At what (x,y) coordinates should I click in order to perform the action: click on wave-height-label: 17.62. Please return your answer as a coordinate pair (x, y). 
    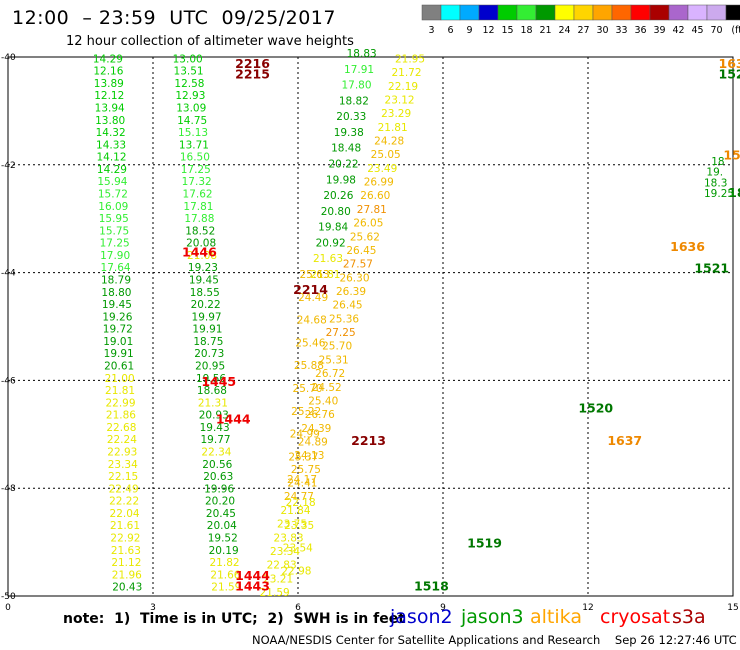
    Looking at the image, I should click on (198, 195).